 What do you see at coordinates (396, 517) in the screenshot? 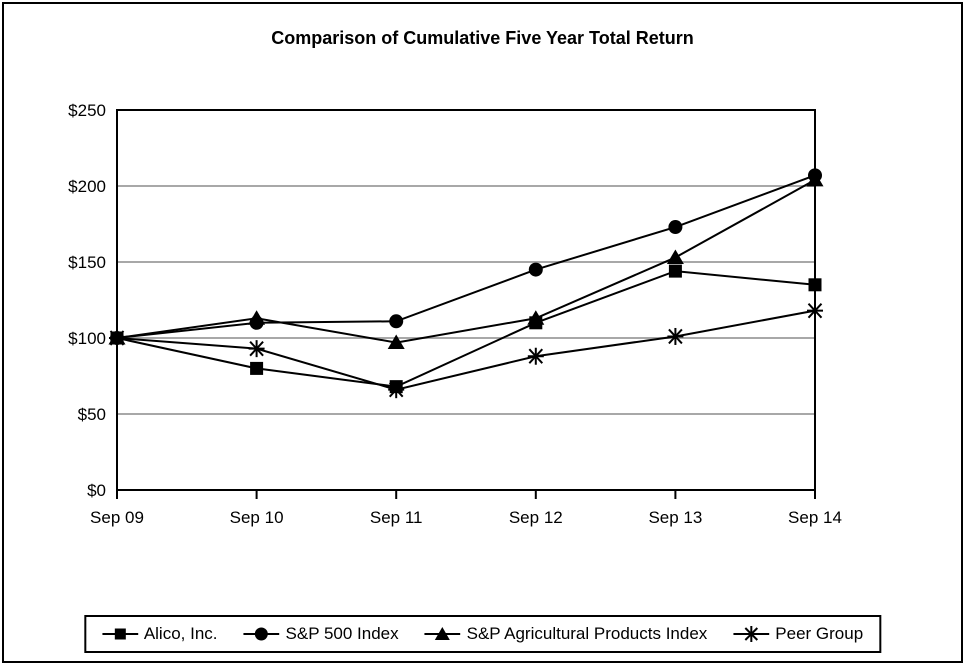
I see `x-axis-label: Sep 11` at bounding box center [396, 517].